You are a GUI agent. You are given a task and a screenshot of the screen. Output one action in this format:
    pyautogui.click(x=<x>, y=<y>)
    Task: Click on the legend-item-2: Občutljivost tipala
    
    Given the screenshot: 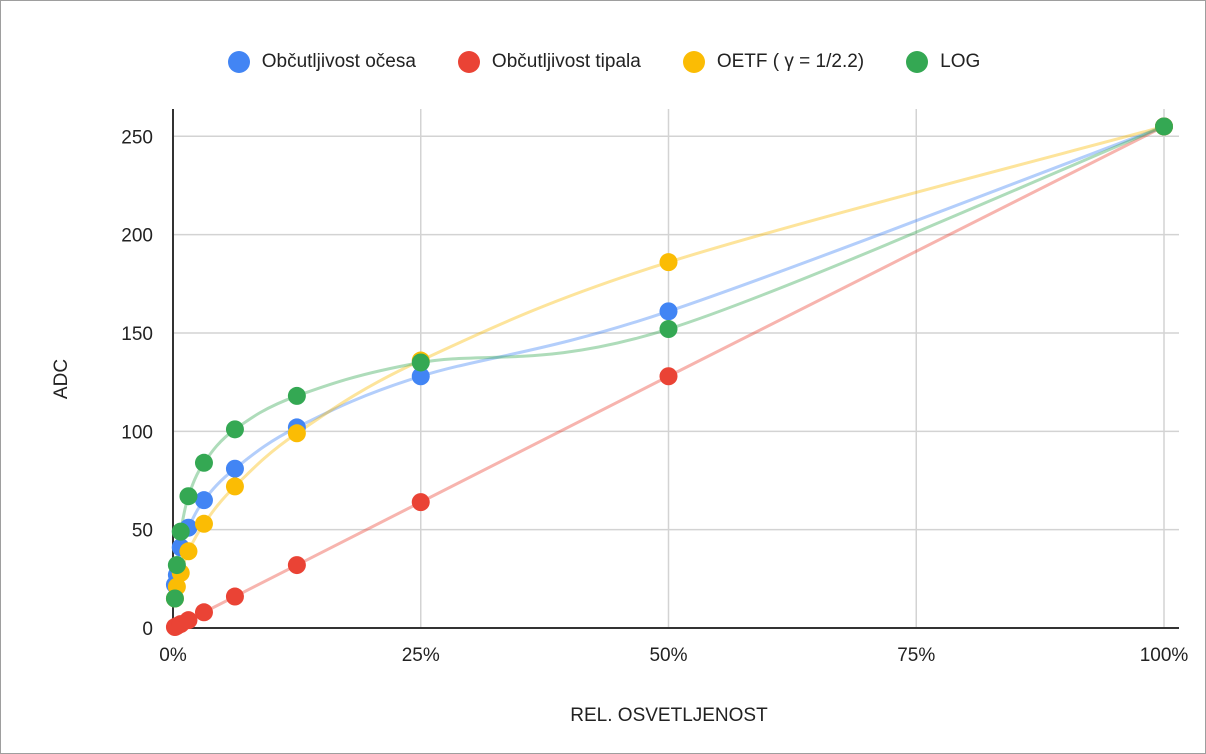 What is the action you would take?
    pyautogui.click(x=549, y=62)
    